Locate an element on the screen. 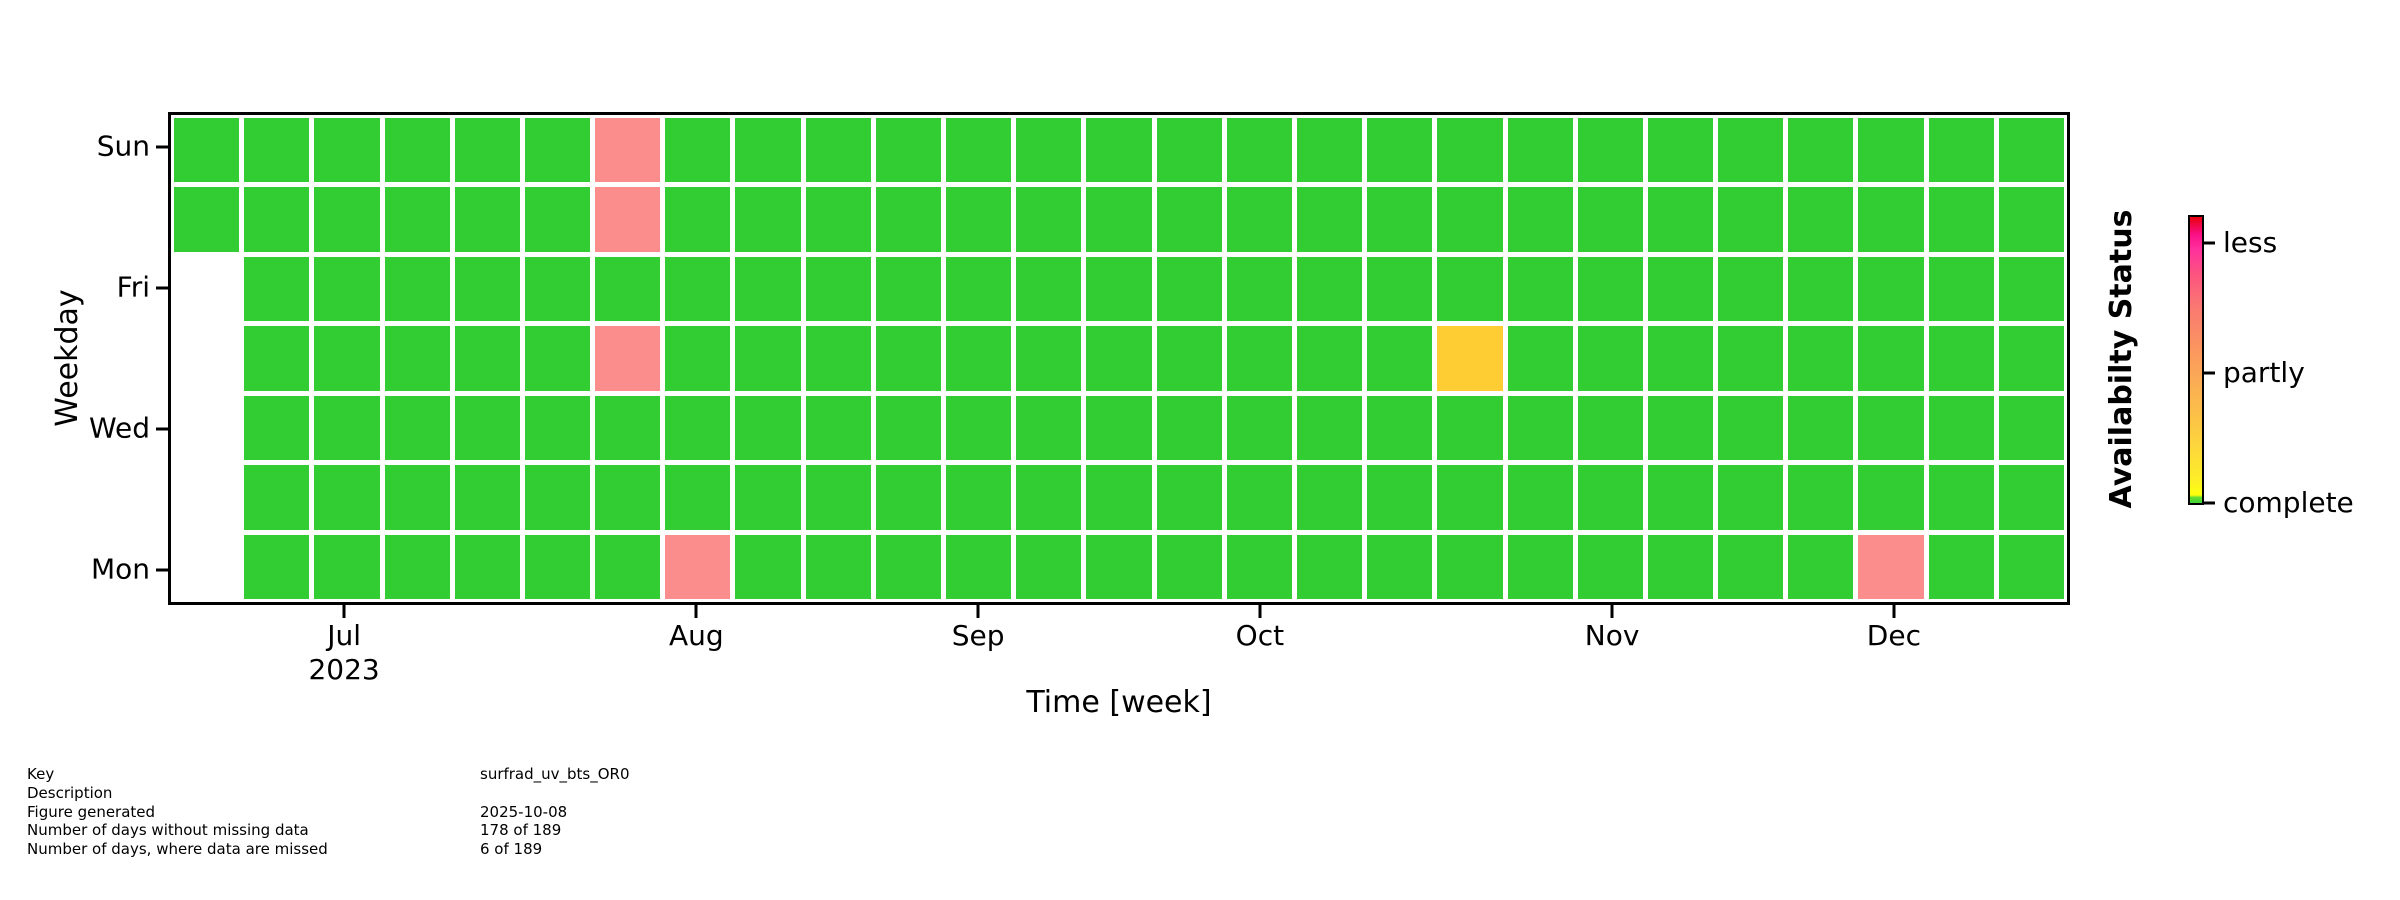 This screenshot has height=900, width=2400. x-axis-label: Time [week] is located at coordinates (1119, 702).